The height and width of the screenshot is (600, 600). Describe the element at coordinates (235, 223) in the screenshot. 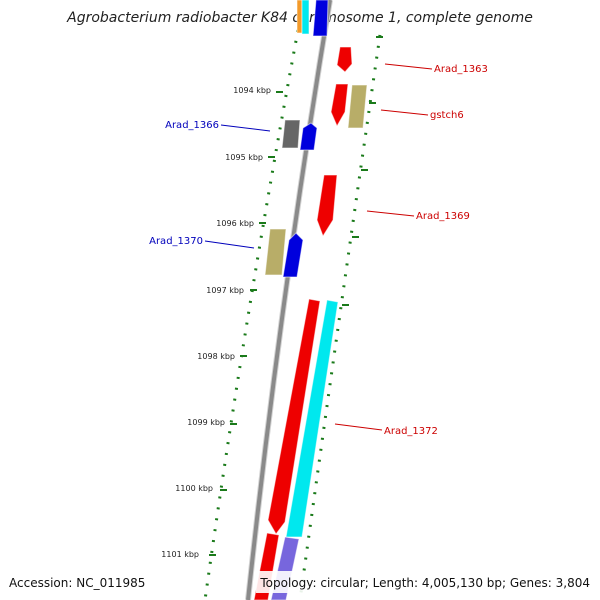

I see `tick-label-1096: 1096 kbp` at that location.